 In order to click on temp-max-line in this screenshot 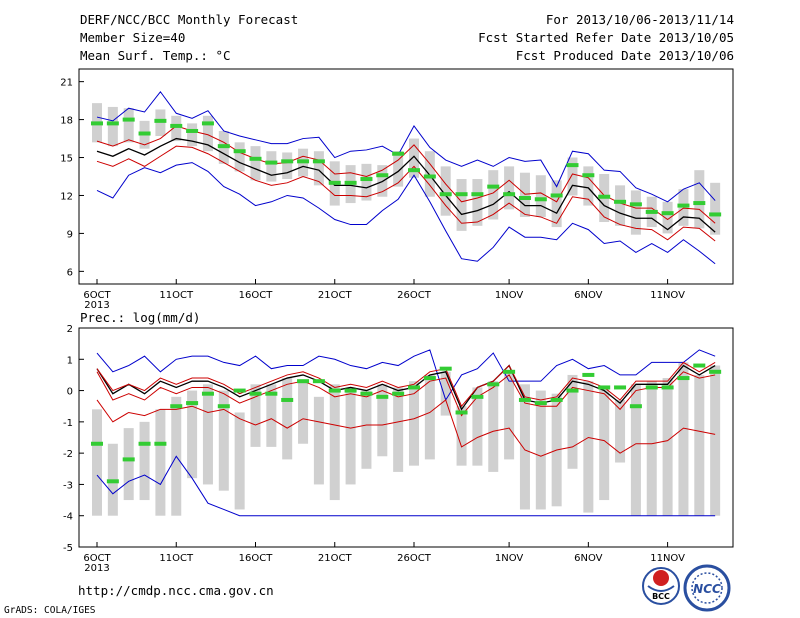, I will do `click(406, 213)`.